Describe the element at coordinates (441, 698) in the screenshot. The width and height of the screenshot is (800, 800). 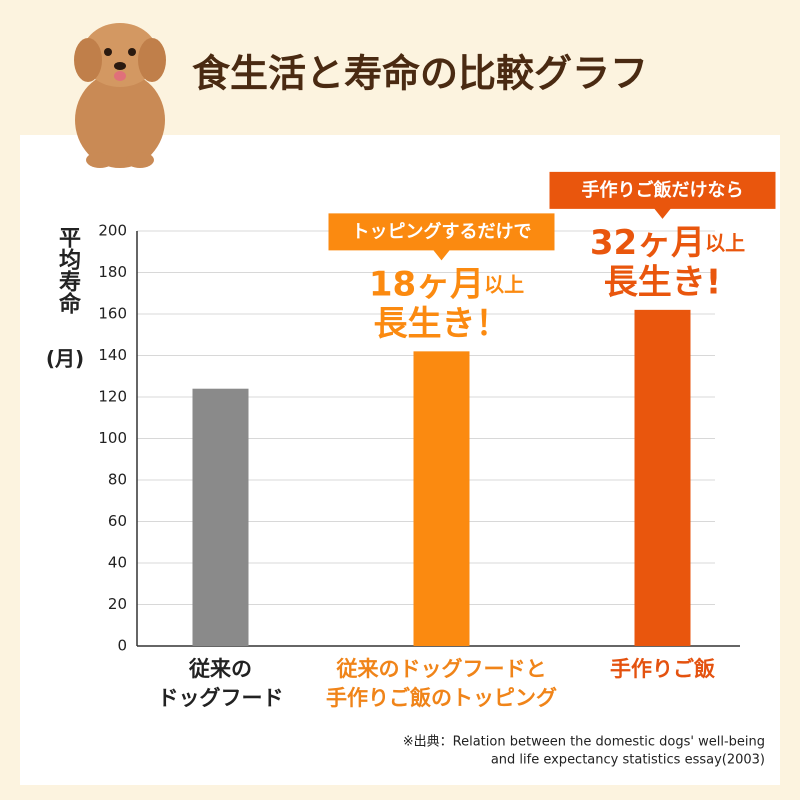
I see `x-tick-label: 手作りご飯のトッピング` at that location.